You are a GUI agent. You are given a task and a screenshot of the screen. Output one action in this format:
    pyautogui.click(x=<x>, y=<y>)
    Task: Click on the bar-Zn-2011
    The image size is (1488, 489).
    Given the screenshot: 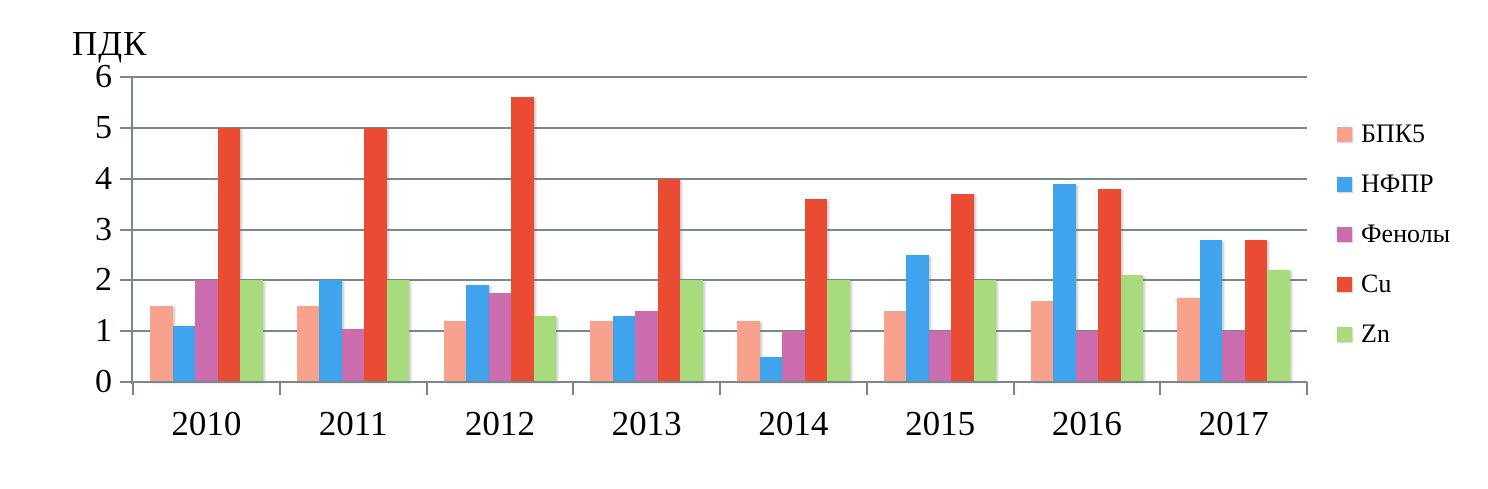 What is the action you would take?
    pyautogui.click(x=398, y=331)
    